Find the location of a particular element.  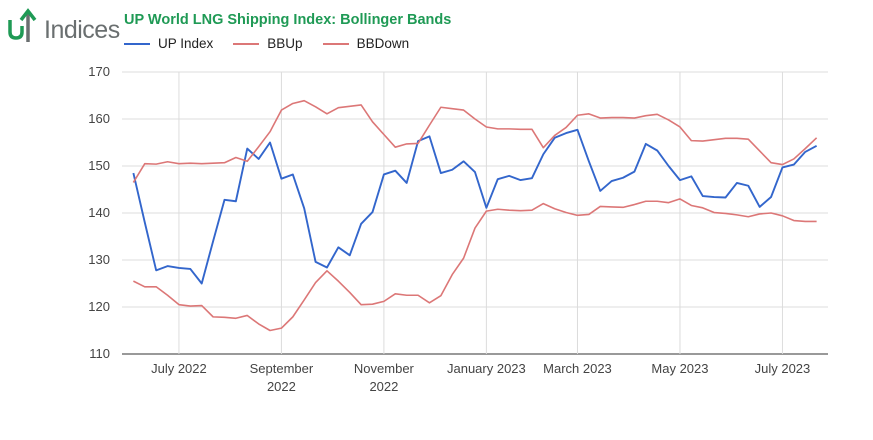

legend-swatch-bbdown is located at coordinates (335, 43).